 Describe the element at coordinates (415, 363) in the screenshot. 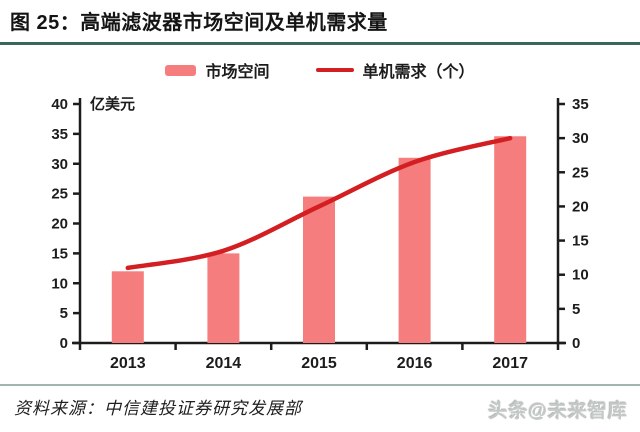

I see `x-axis-category-label: 2016` at that location.